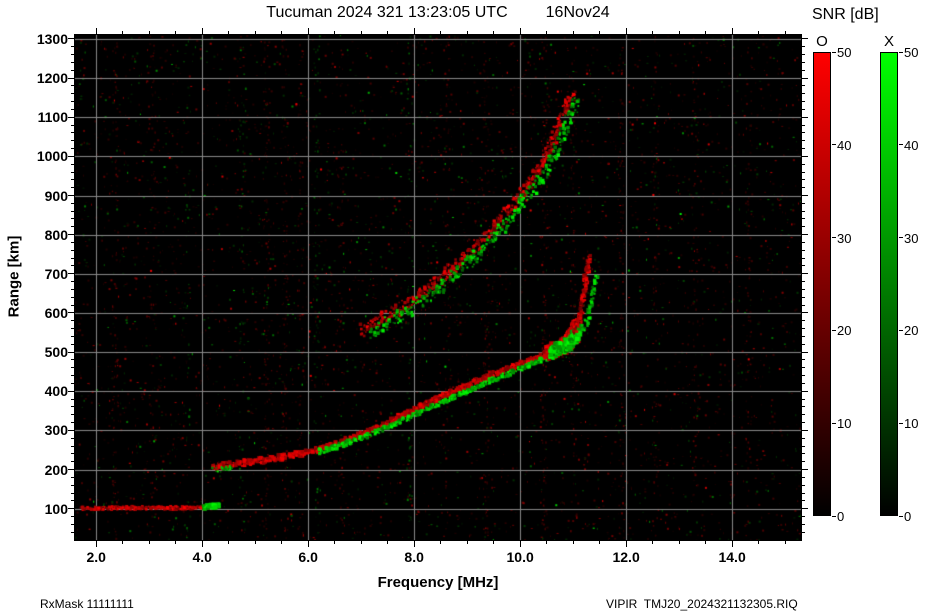 This screenshot has width=932, height=614. Describe the element at coordinates (56, 273) in the screenshot. I see `y-tick-label: 700` at that location.